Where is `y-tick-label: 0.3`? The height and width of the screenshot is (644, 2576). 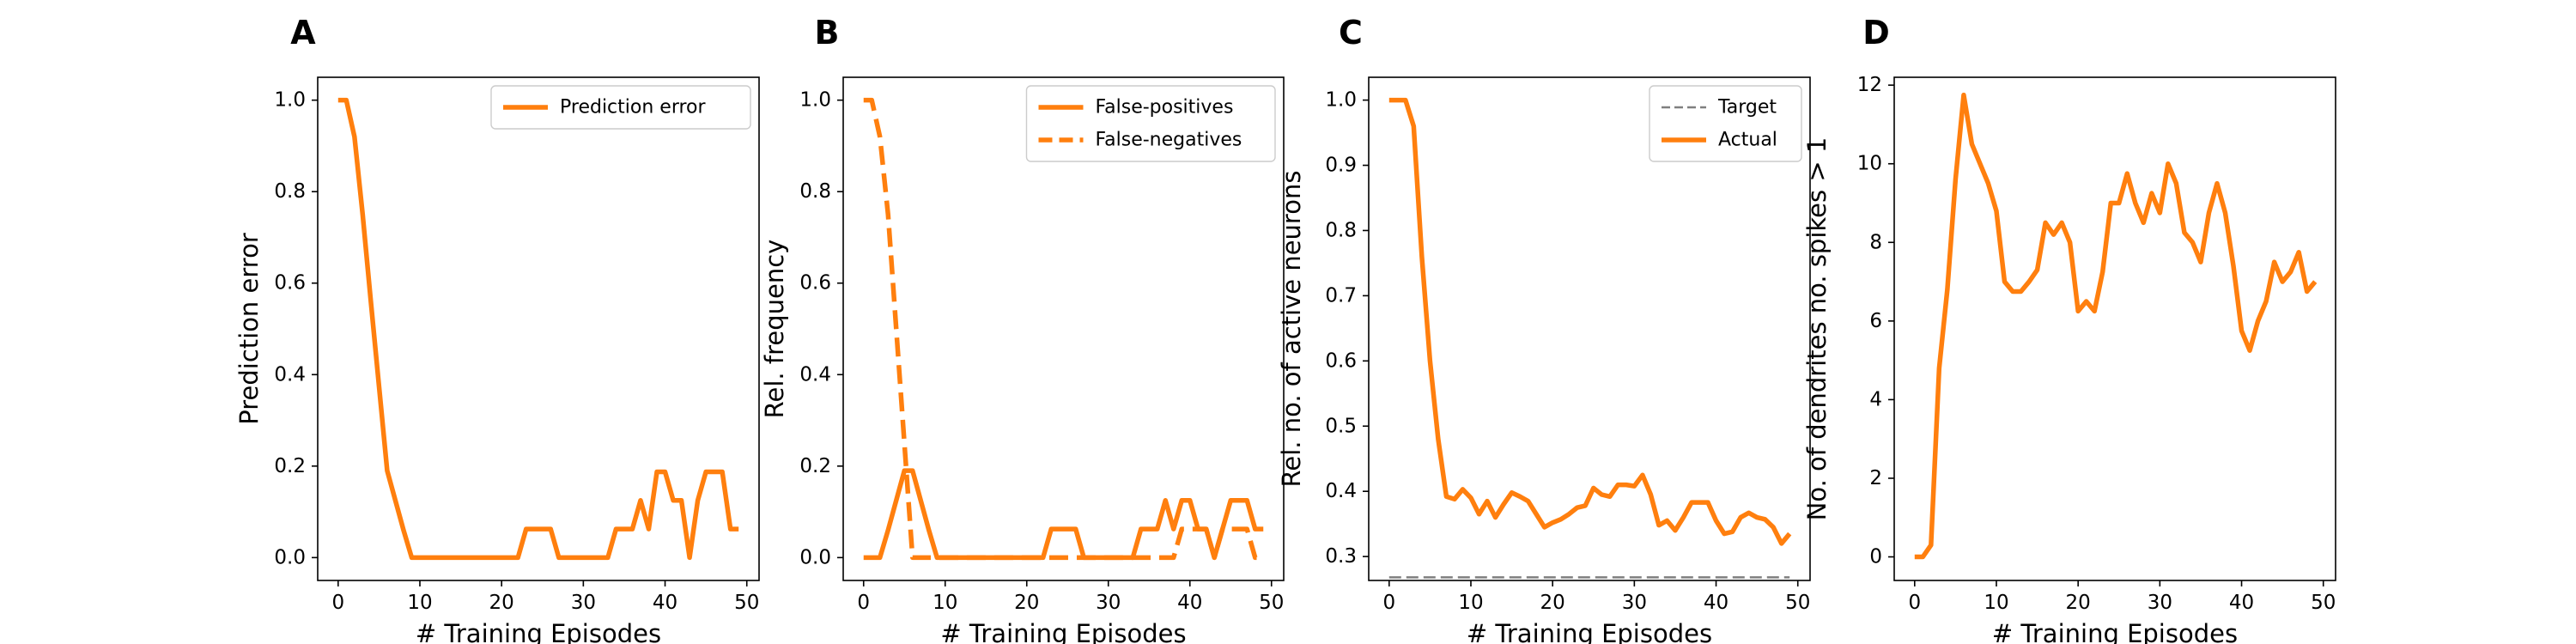 y-tick-label: 0.3 is located at coordinates (1341, 556).